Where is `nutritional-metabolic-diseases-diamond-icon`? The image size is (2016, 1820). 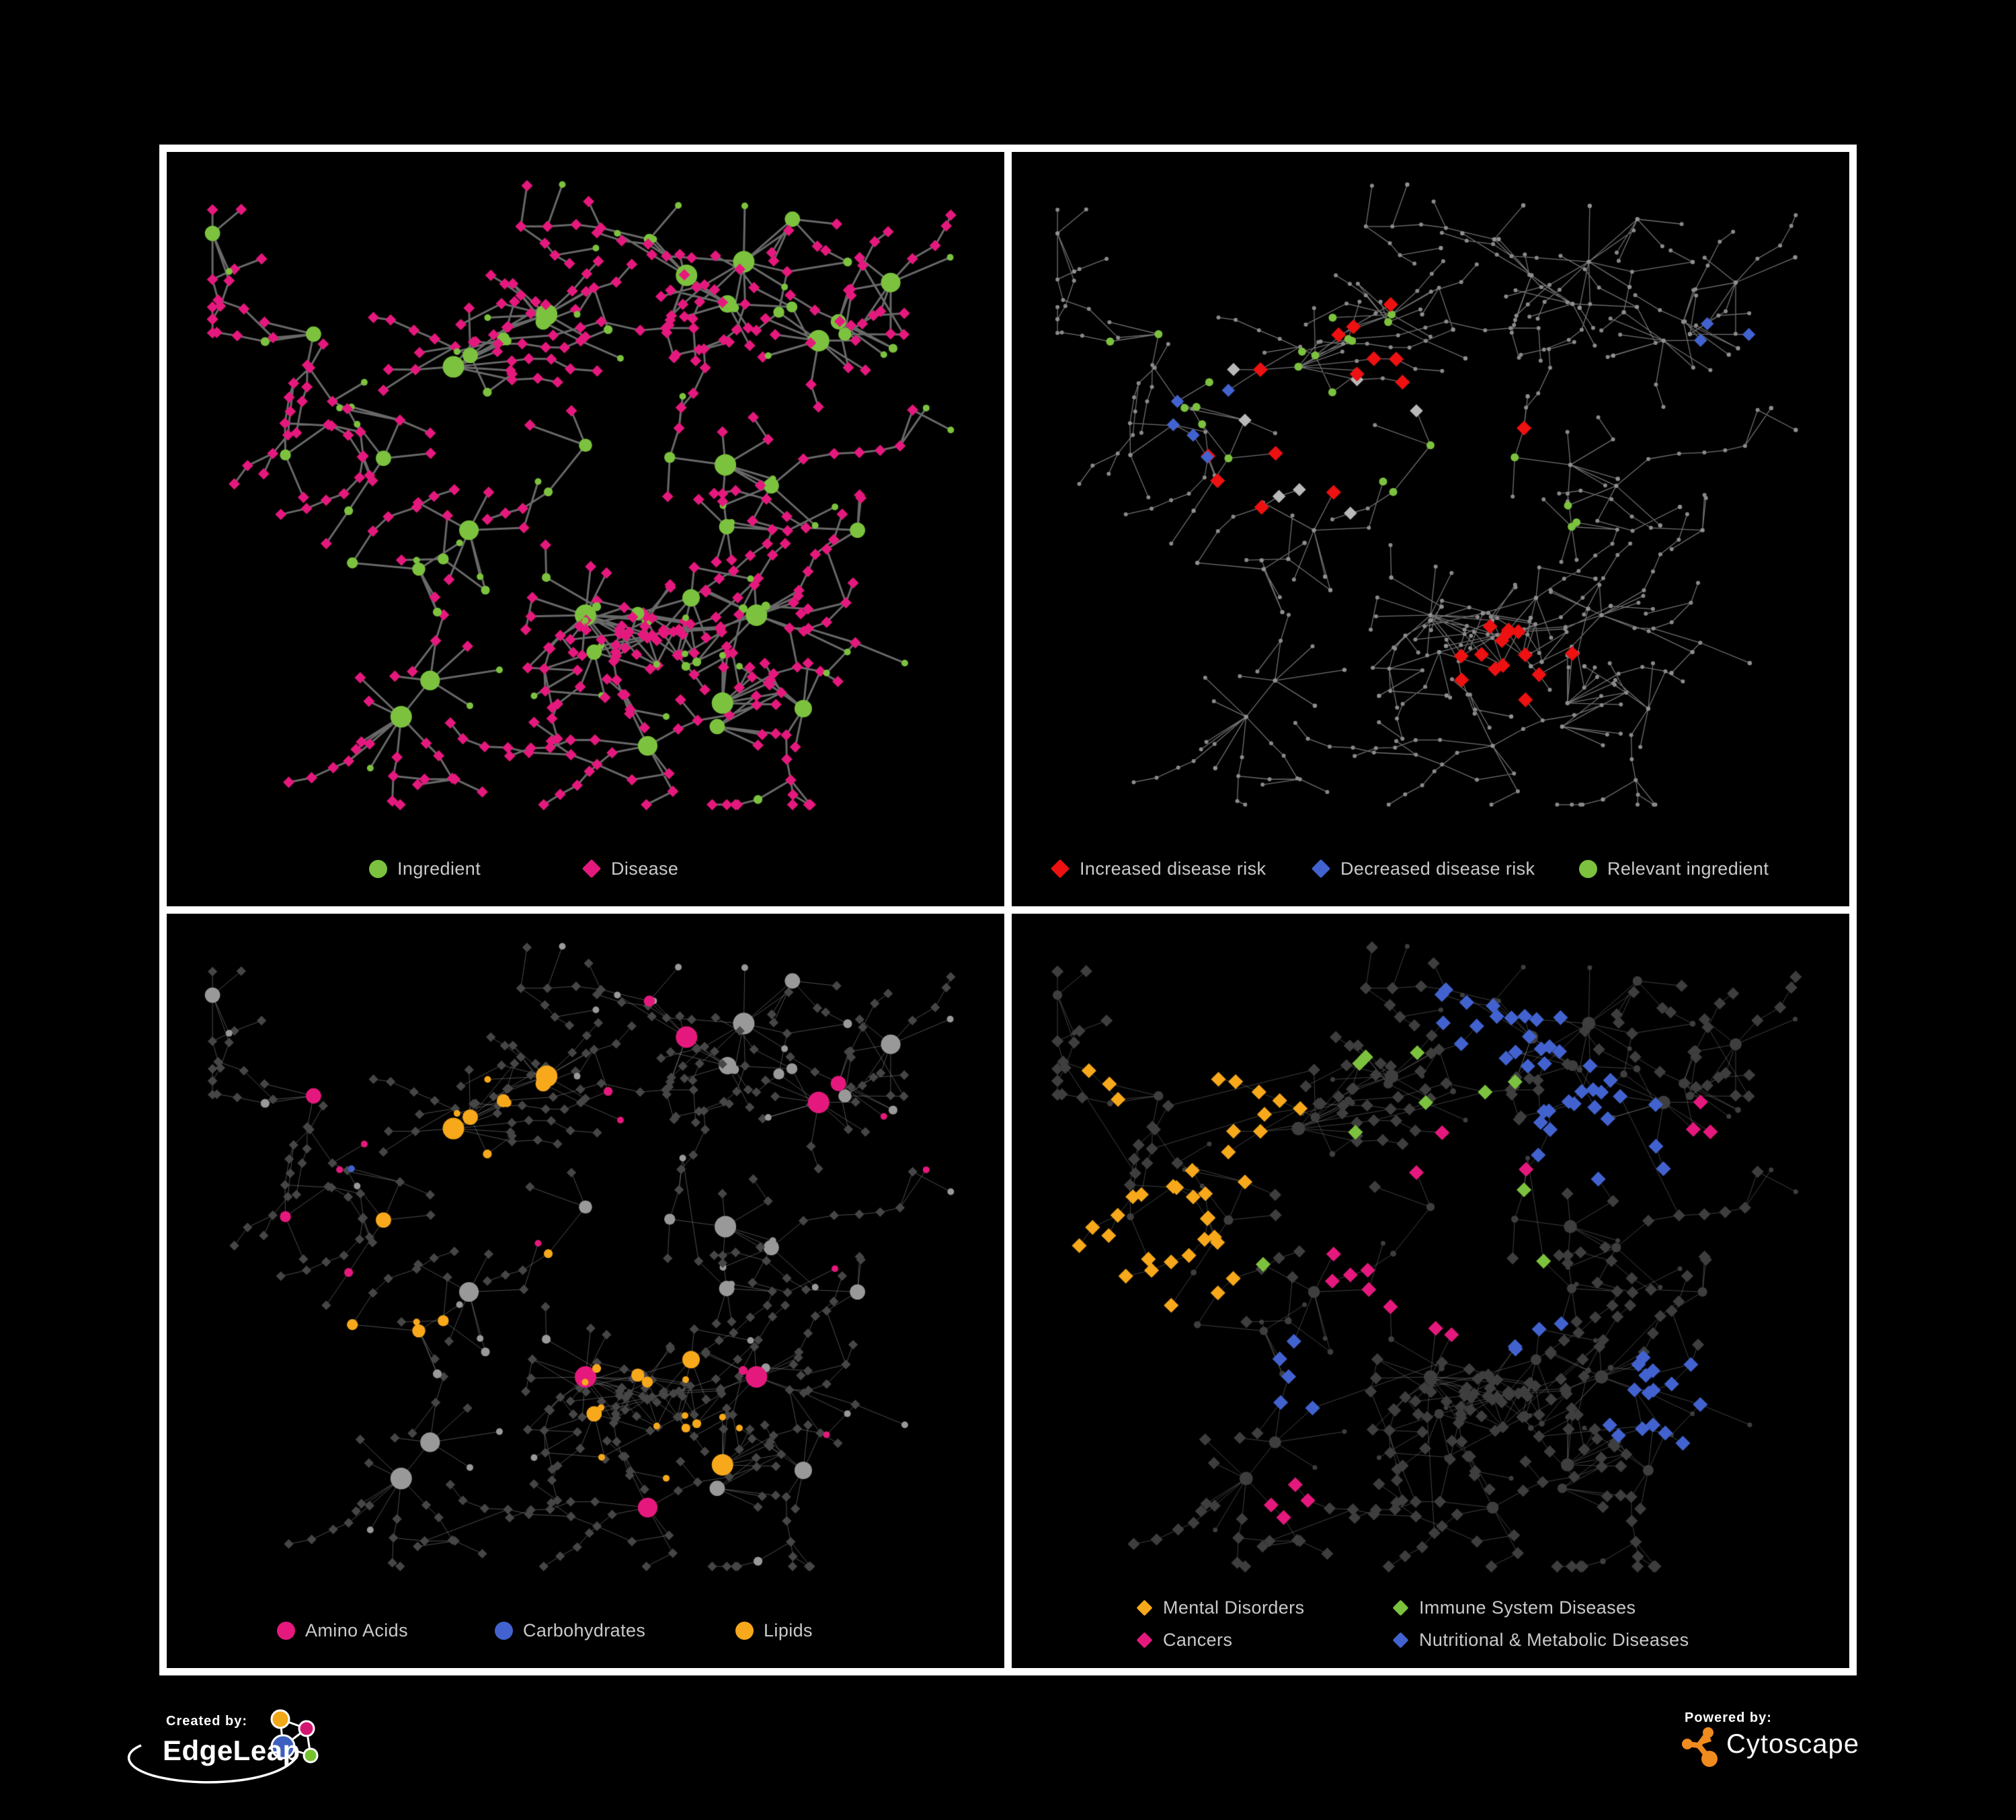
nutritional-metabolic-diseases-diamond-icon is located at coordinates (1400, 1640).